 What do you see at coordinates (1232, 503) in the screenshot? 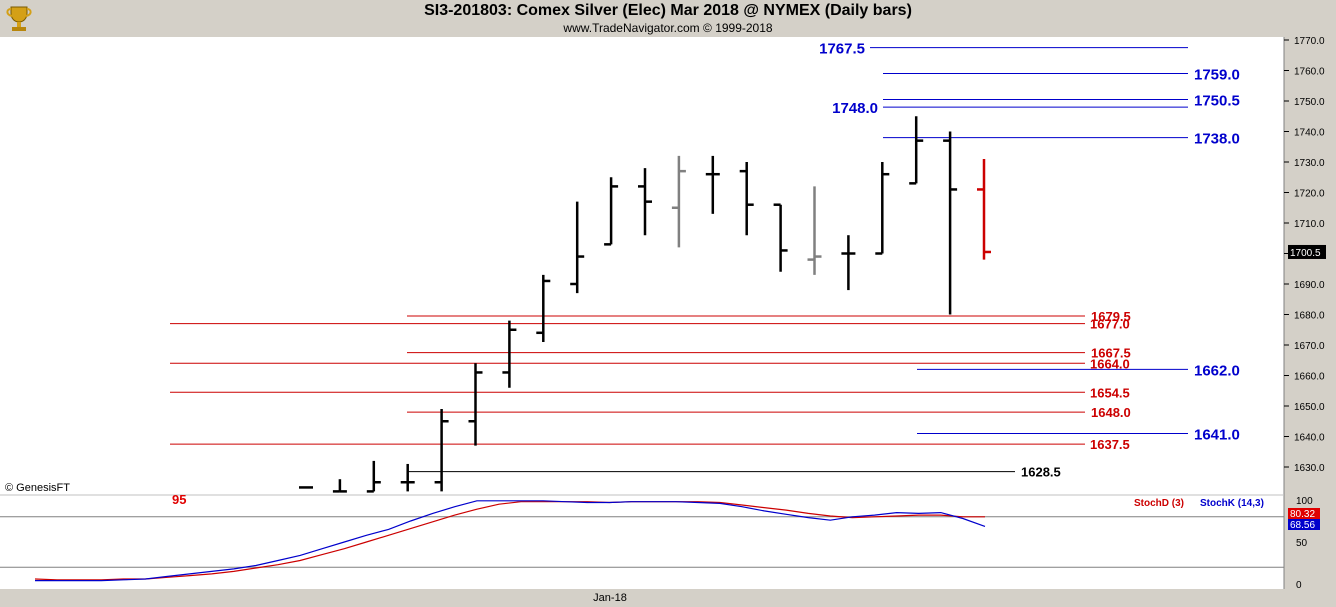
I see `legend-stochk: StochK (14,3)` at bounding box center [1232, 503].